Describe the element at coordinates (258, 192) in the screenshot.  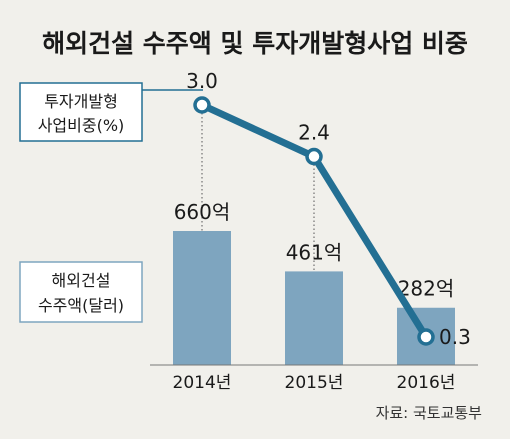
I see `leader-lines` at that location.